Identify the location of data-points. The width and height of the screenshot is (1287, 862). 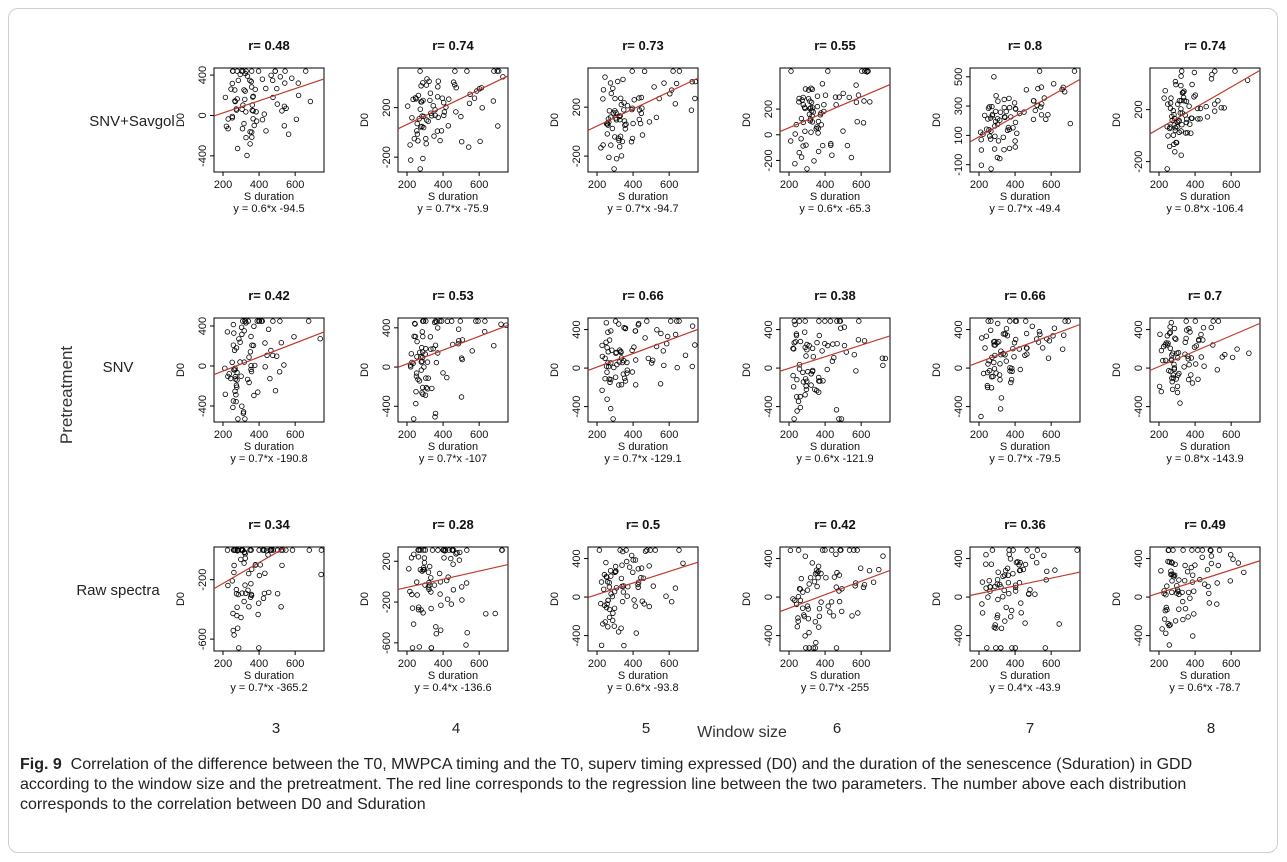
(839, 370).